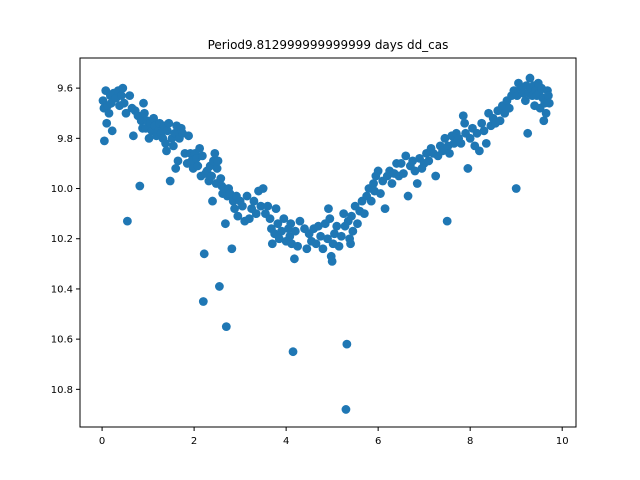  I want to click on y-tick-label: 10.2, so click(62, 239).